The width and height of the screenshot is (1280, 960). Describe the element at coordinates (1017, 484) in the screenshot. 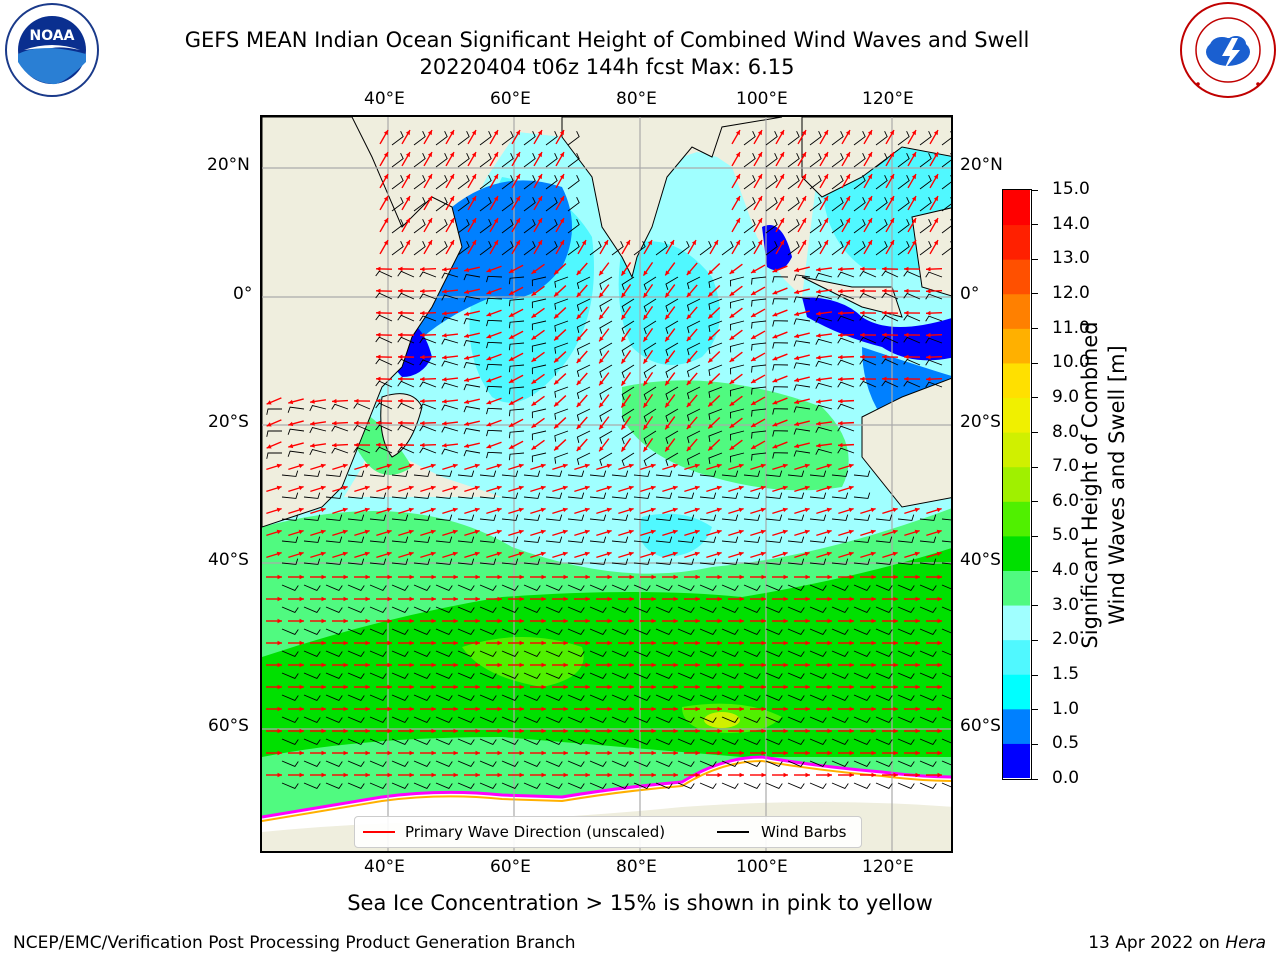

I see `colorbar` at that location.